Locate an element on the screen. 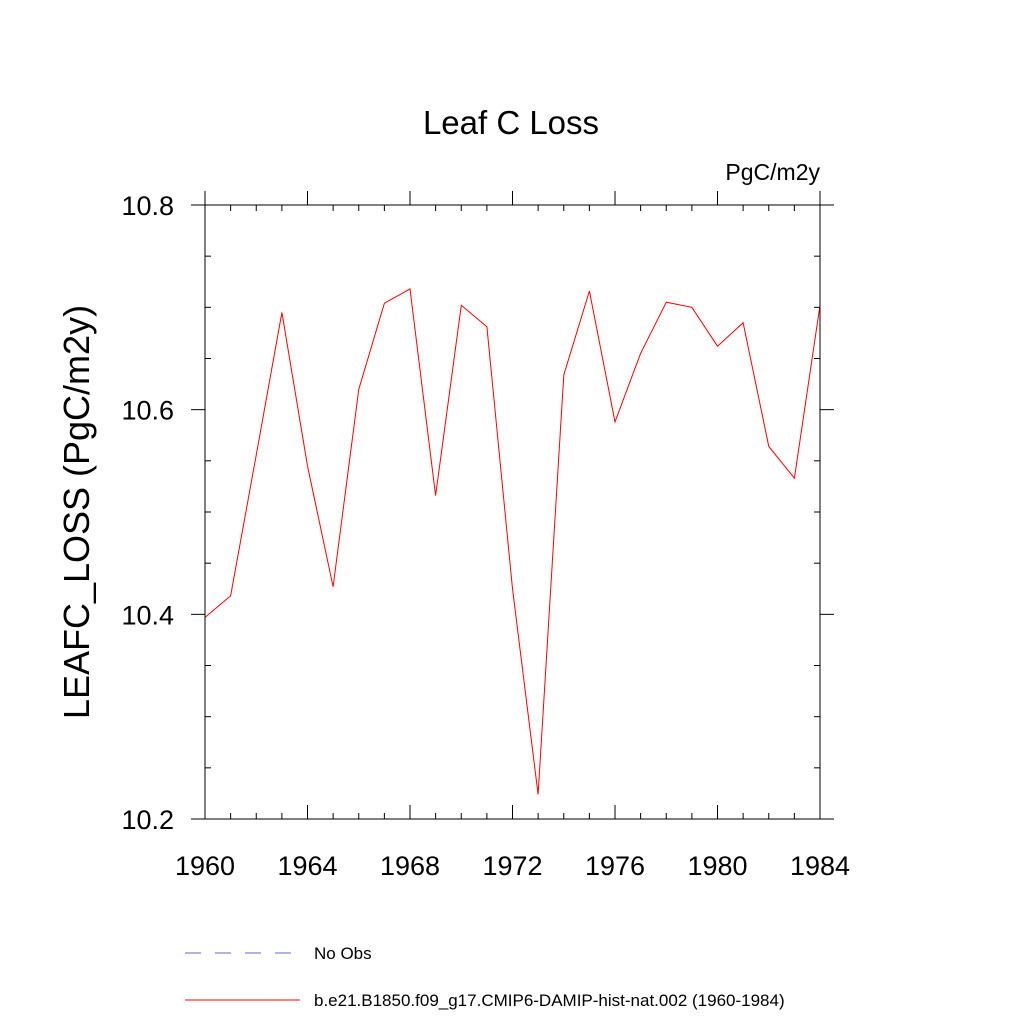  y-tick-label: 10.2 is located at coordinates (147, 820).